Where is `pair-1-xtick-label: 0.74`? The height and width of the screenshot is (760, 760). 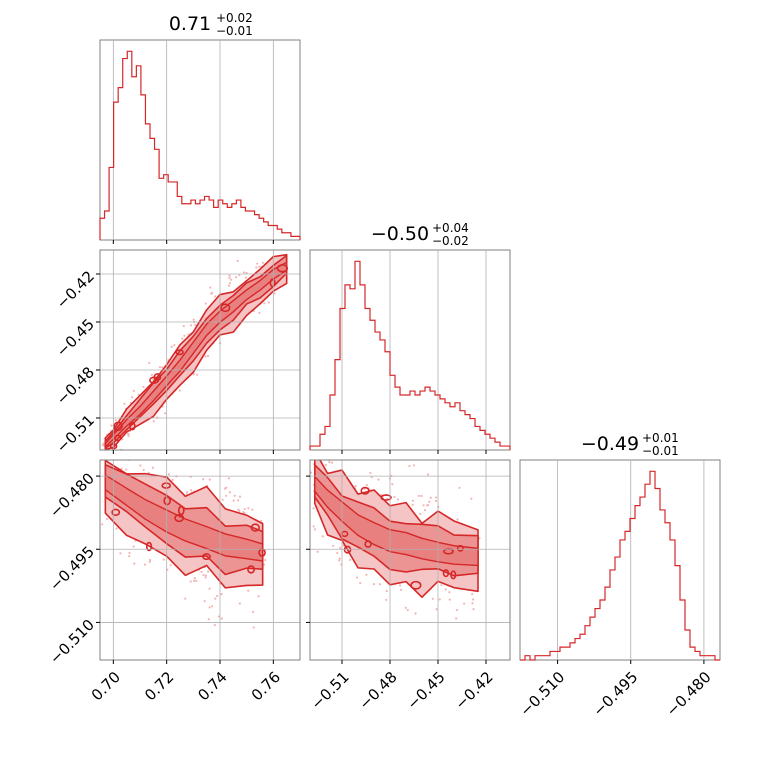 pair-1-xtick-label: 0.74 is located at coordinates (212, 686).